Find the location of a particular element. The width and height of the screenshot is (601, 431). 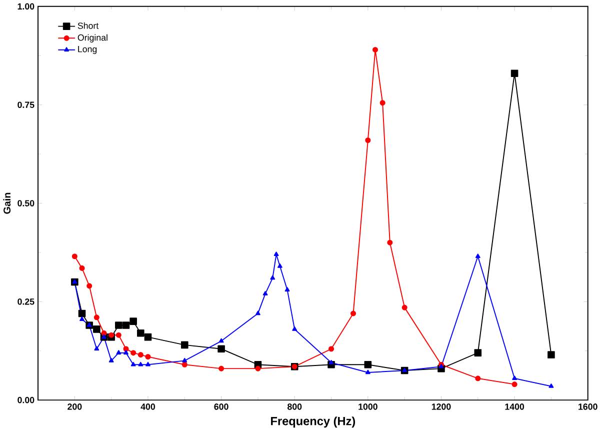

x-tick-label: 1600 is located at coordinates (588, 407).